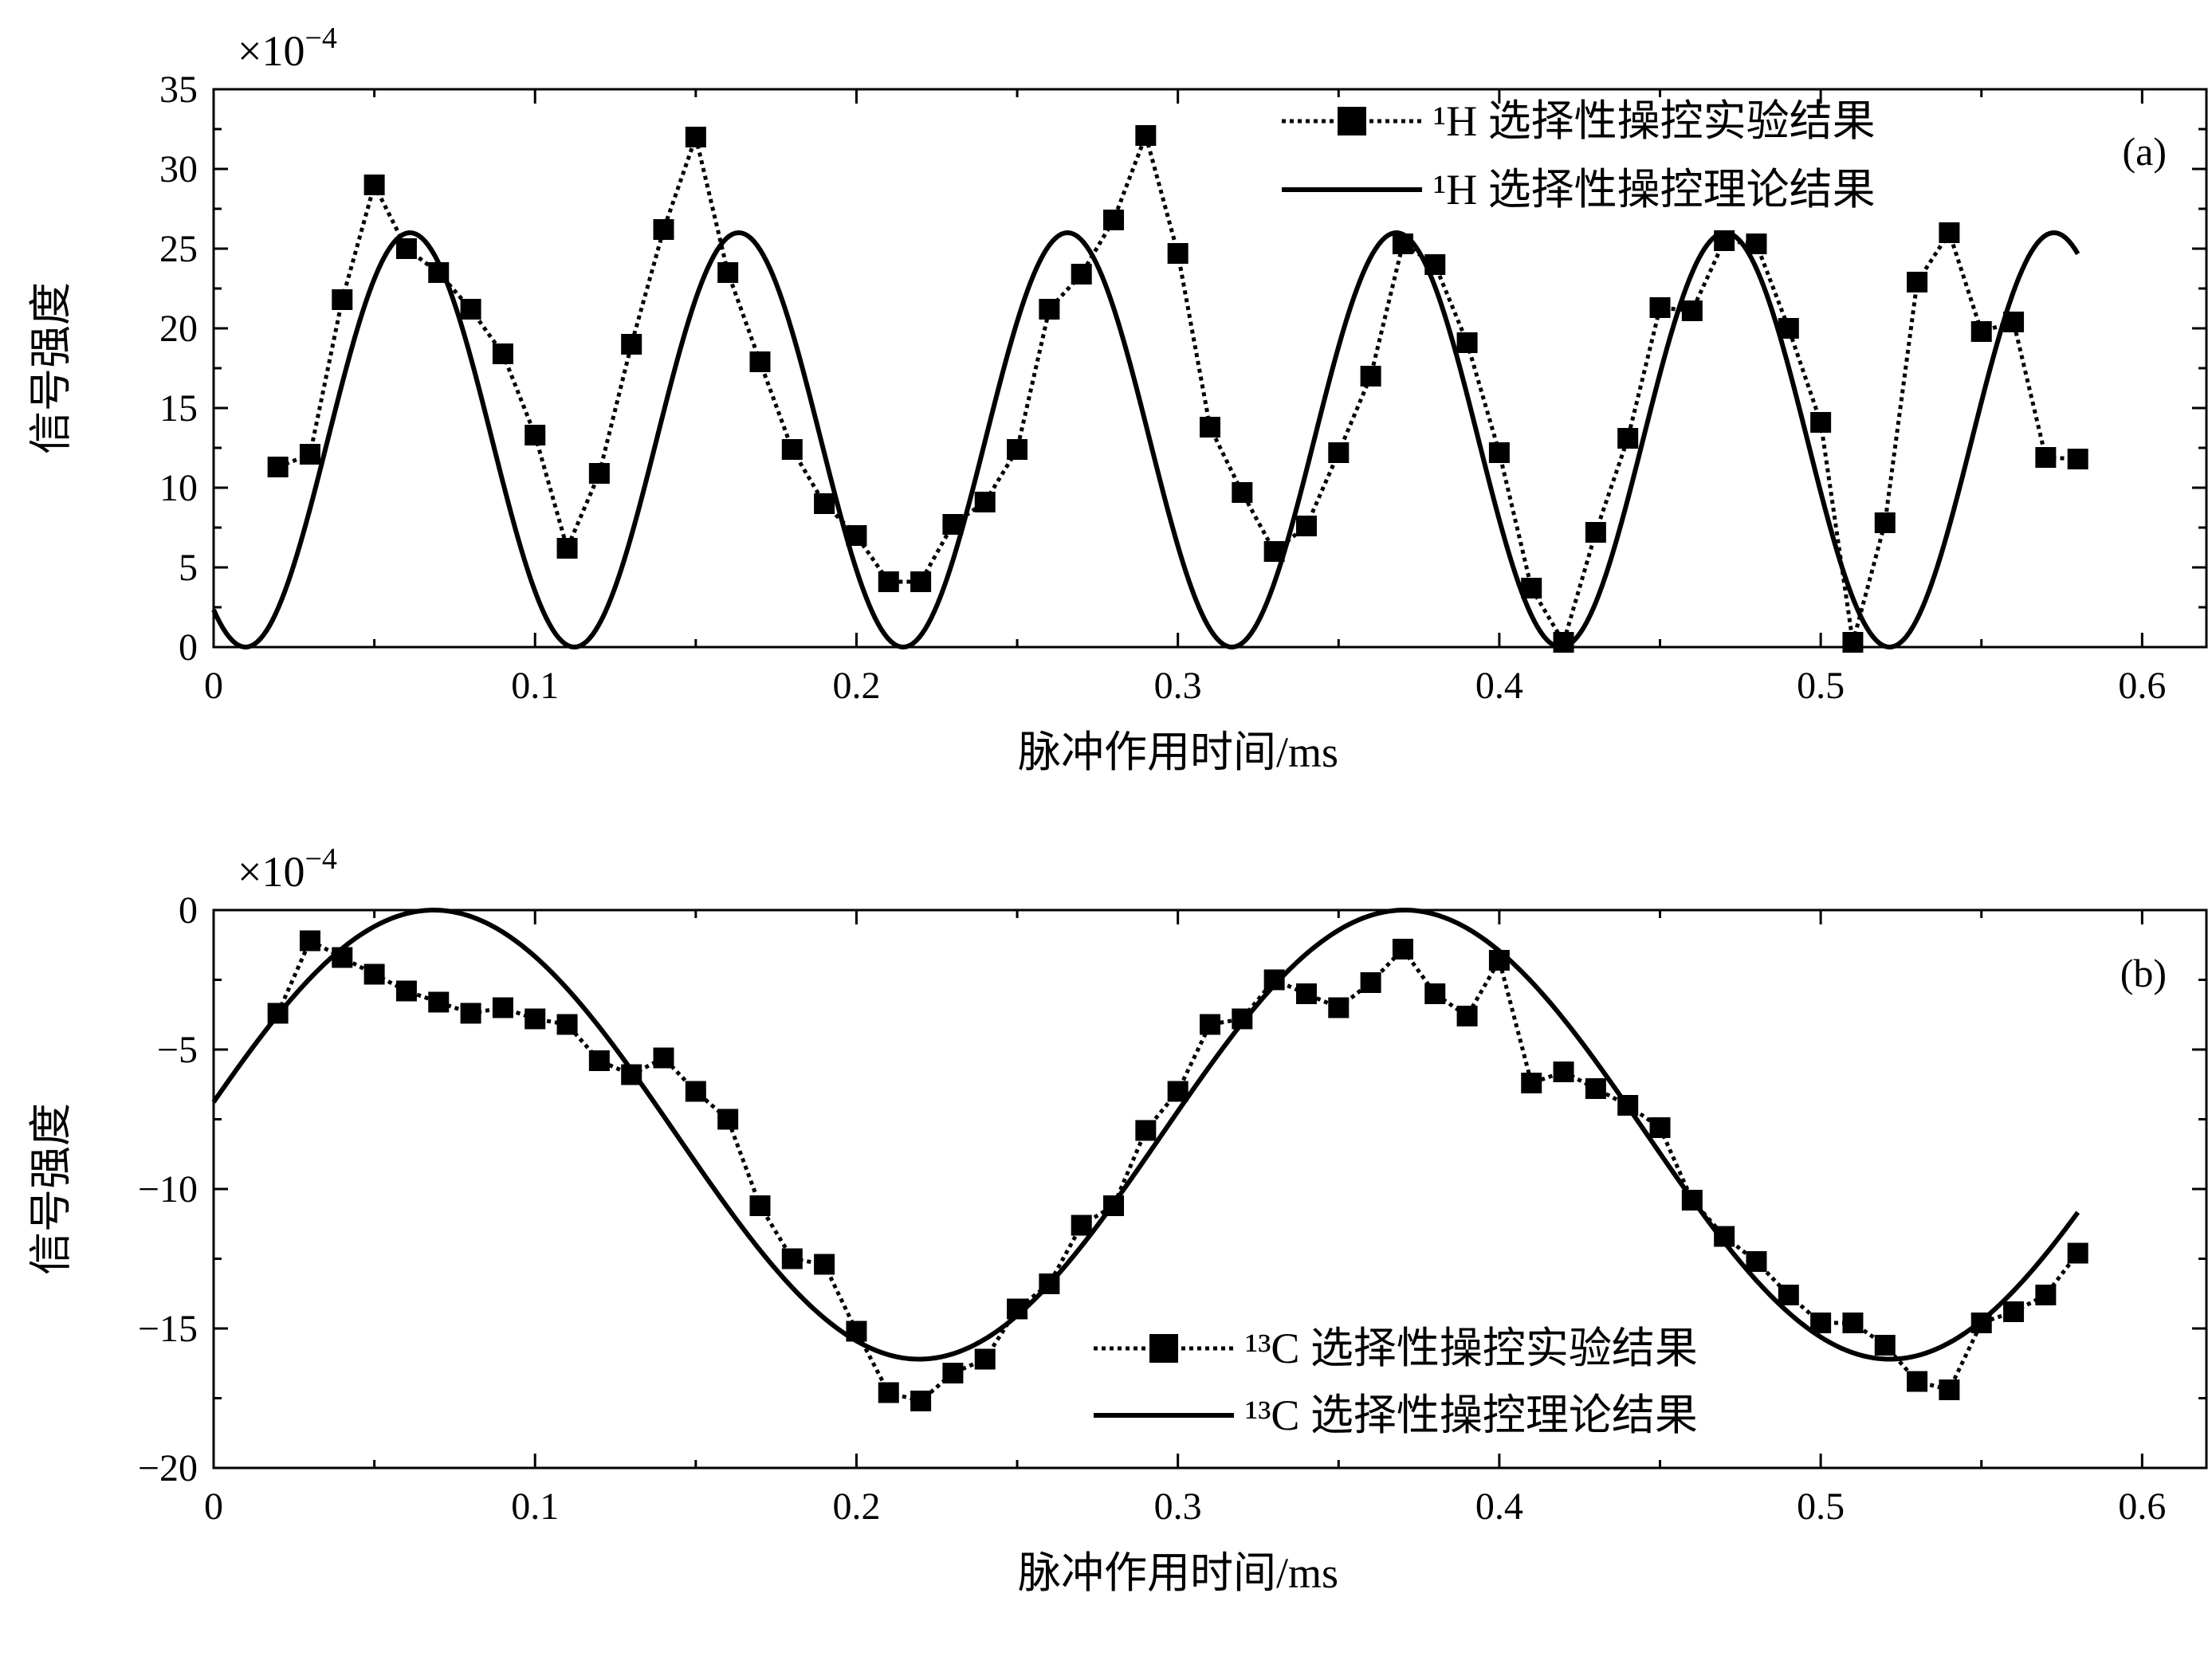  I want to click on legend: ¹³C 选择性操控实验结果 ¹³C 选择性操控理论结果, so click(1396, 1381).